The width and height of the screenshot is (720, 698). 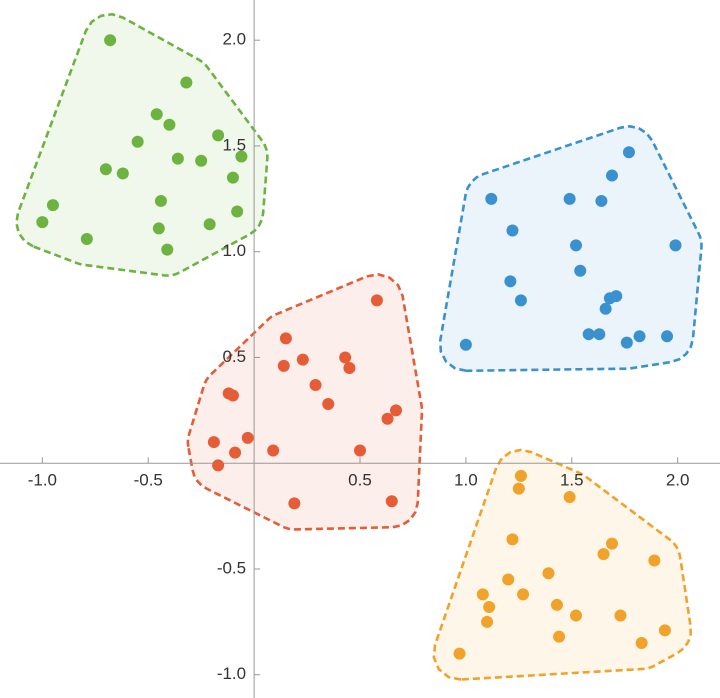 What do you see at coordinates (466, 480) in the screenshot?
I see `x-tick-label: 1.0` at bounding box center [466, 480].